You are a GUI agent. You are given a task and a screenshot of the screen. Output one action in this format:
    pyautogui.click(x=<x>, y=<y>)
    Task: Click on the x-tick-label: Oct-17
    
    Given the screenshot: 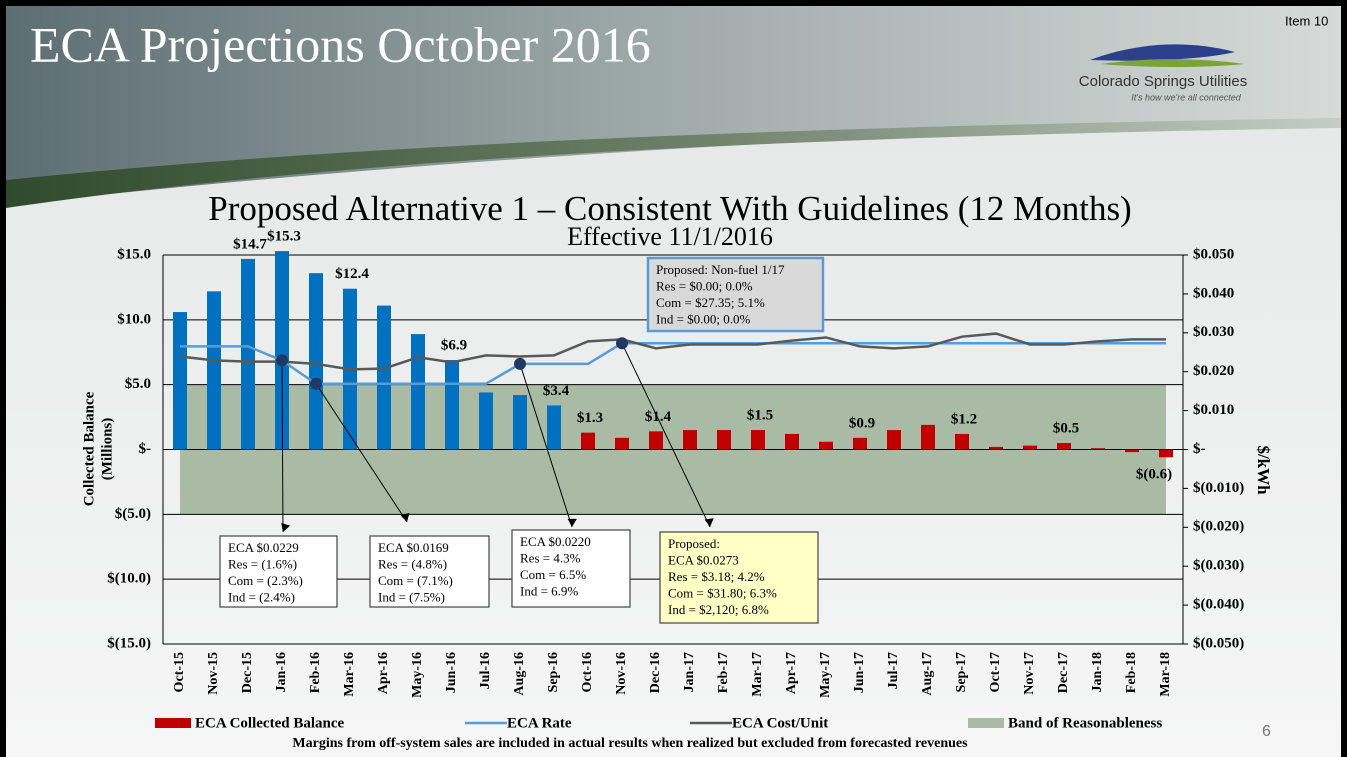 What is the action you would take?
    pyautogui.click(x=995, y=672)
    